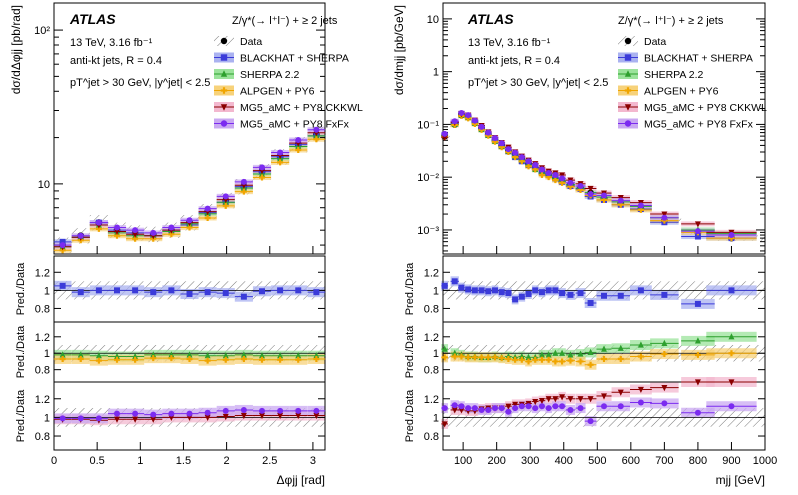 Image resolution: width=798 pixels, height=495 pixels. Describe the element at coordinates (135, 234) in the screenshot. I see `left-point-ckkwl` at that location.